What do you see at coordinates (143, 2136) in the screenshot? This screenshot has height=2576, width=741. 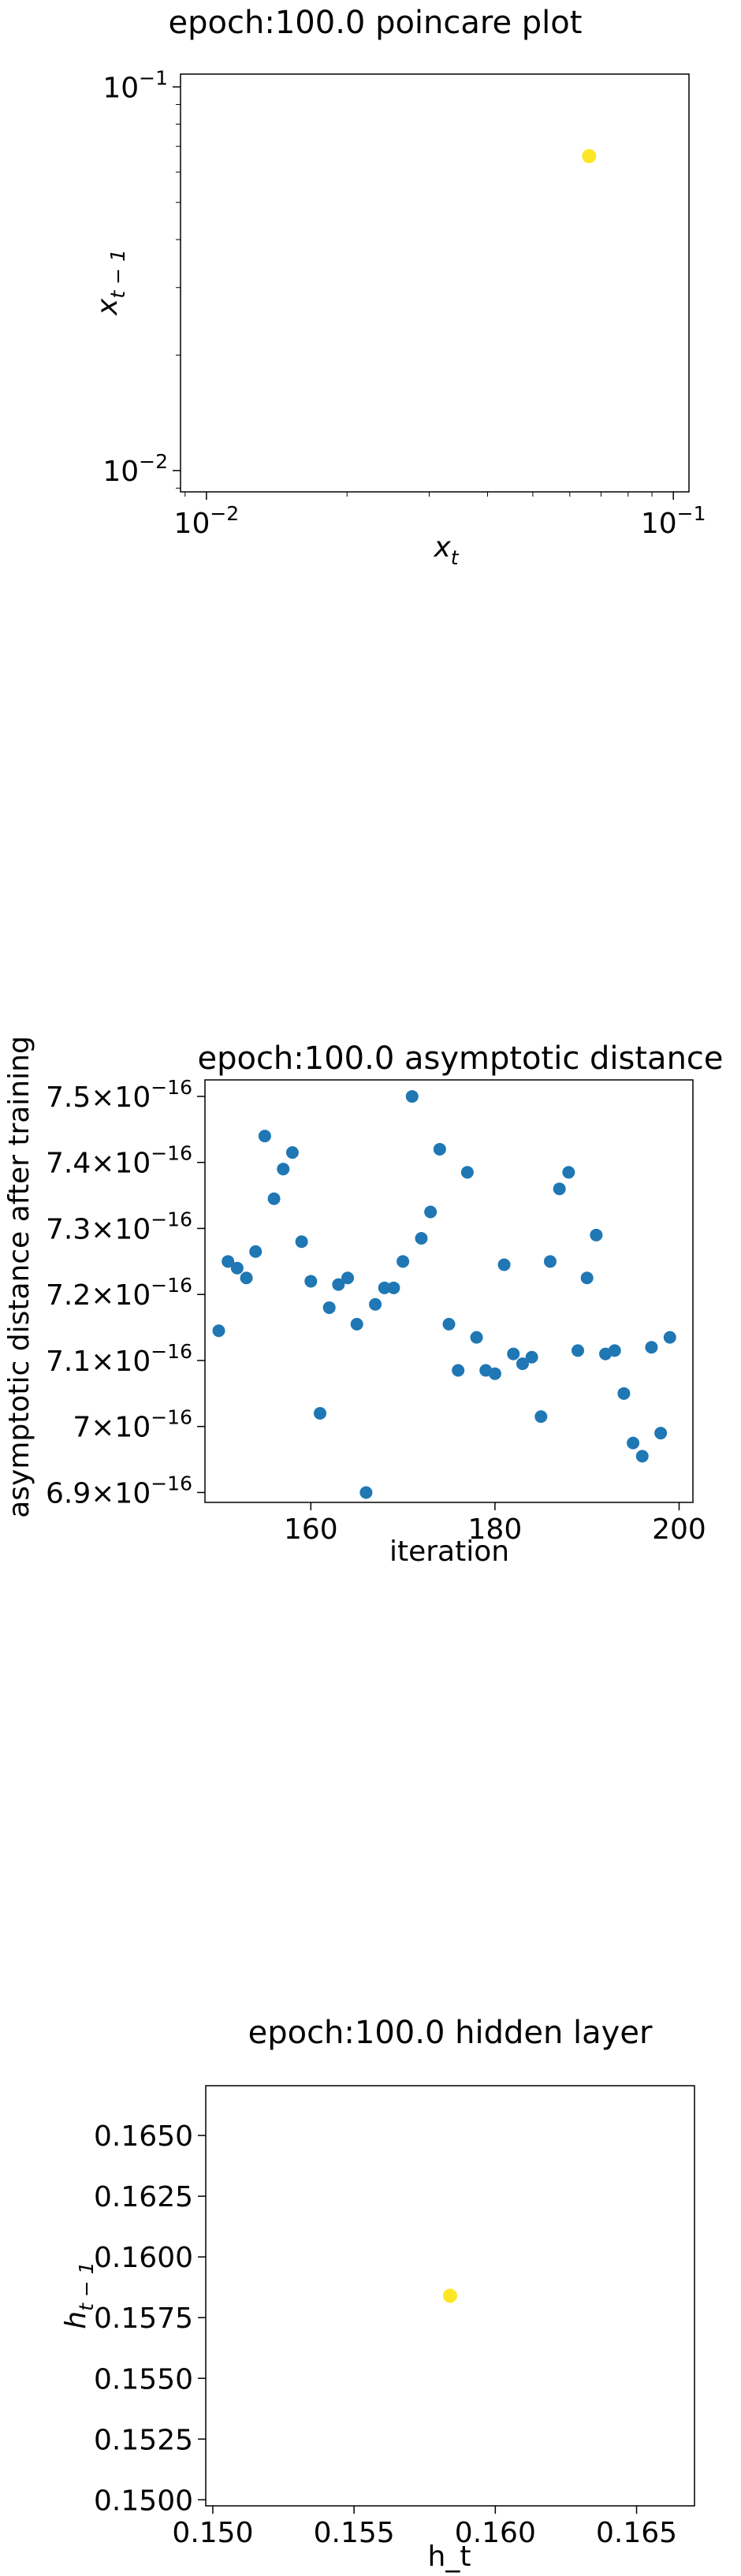 I see `y-tick-label: 0.1650` at bounding box center [143, 2136].